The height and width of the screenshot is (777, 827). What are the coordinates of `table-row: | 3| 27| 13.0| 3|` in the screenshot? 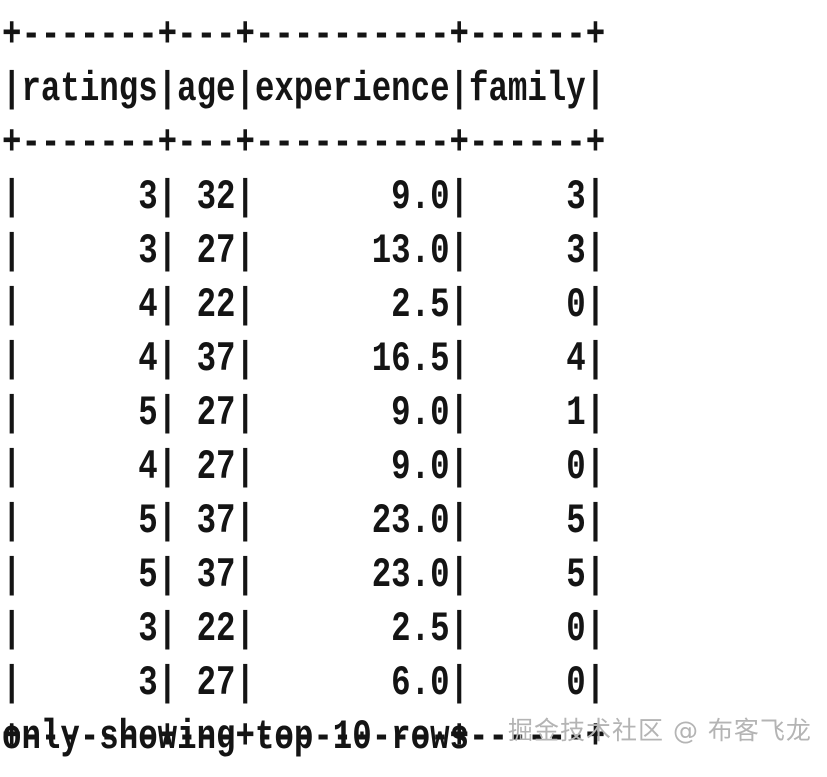 It's located at (304, 251).